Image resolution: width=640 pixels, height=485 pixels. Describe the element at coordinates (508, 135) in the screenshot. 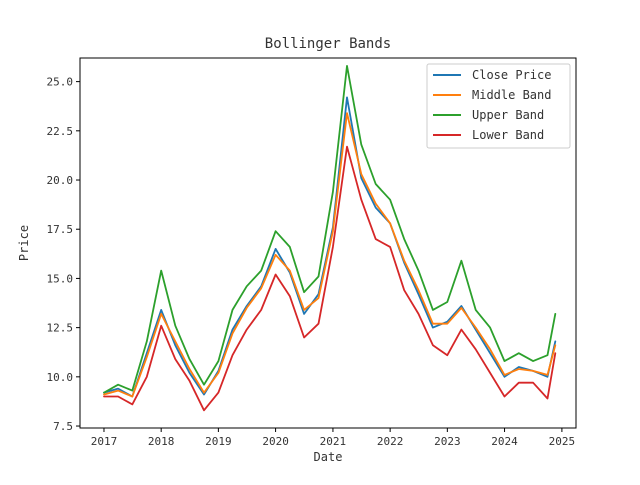

I see `legend-label: Lower Band` at that location.